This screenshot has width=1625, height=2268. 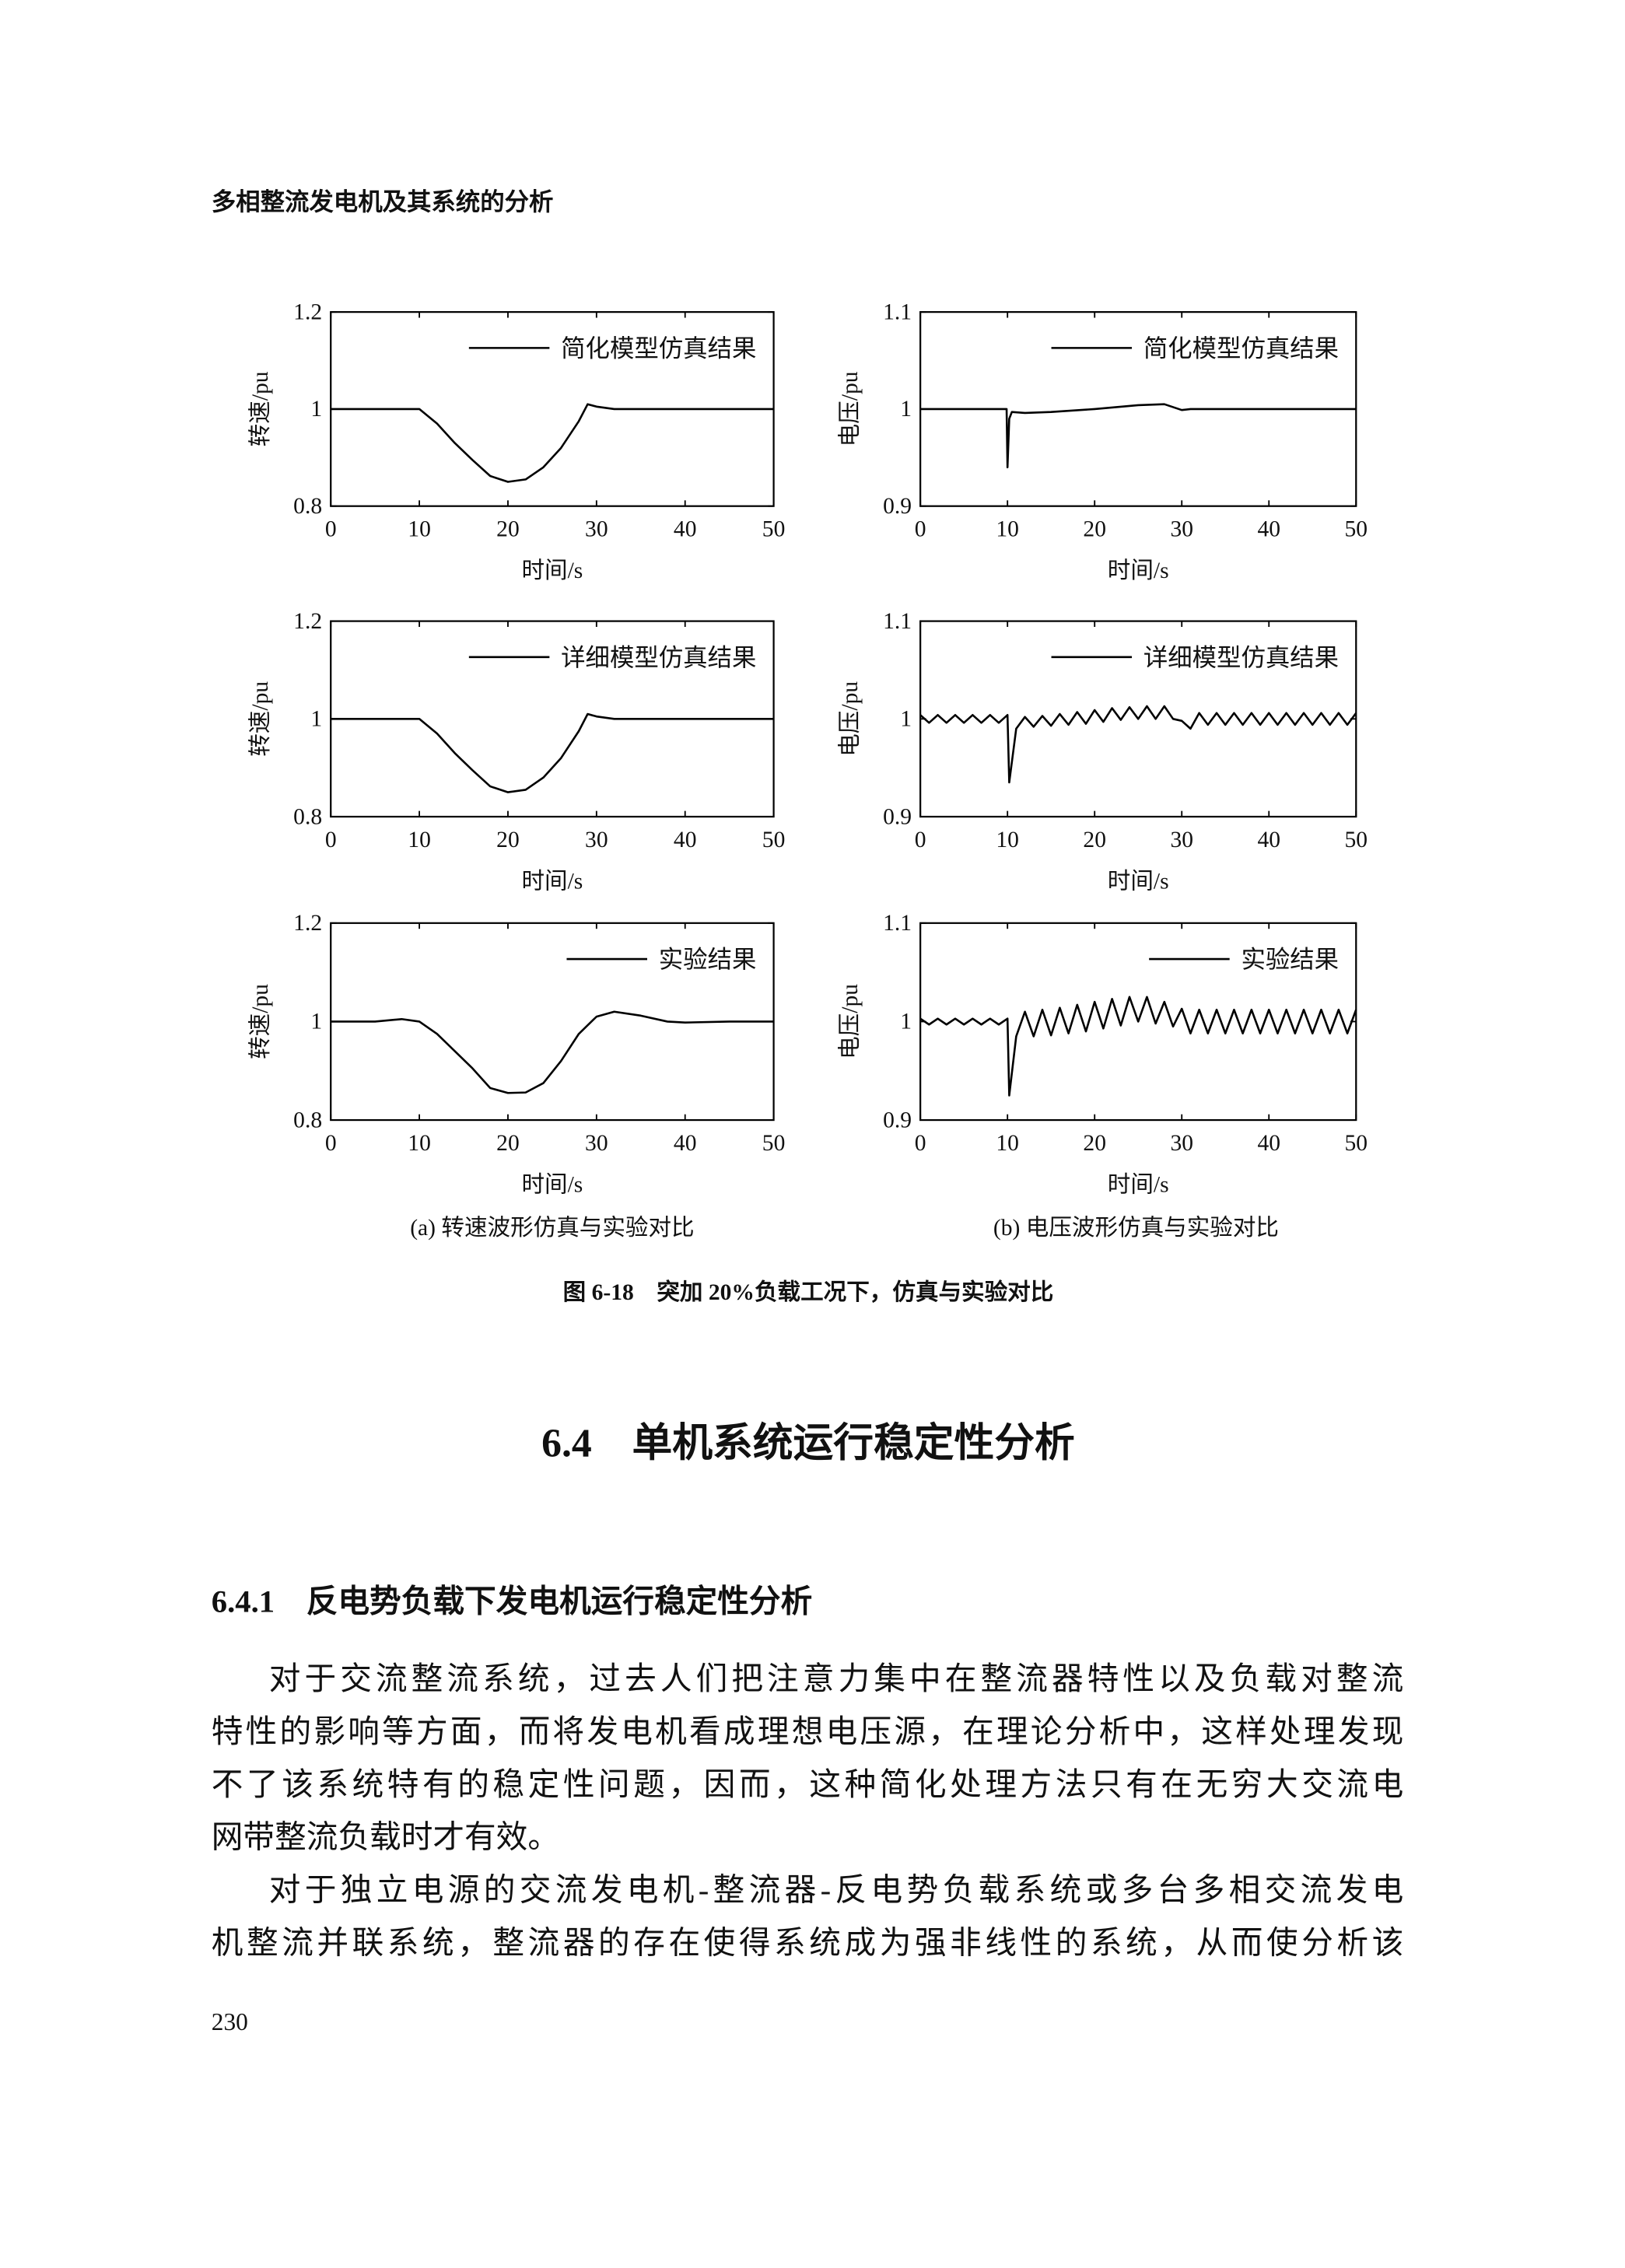 What do you see at coordinates (836, 1679) in the screenshot?
I see `paragraph-line: 对于交流整流系统，过去人们把注意力集中在整流器特性以及负载对整流` at bounding box center [836, 1679].